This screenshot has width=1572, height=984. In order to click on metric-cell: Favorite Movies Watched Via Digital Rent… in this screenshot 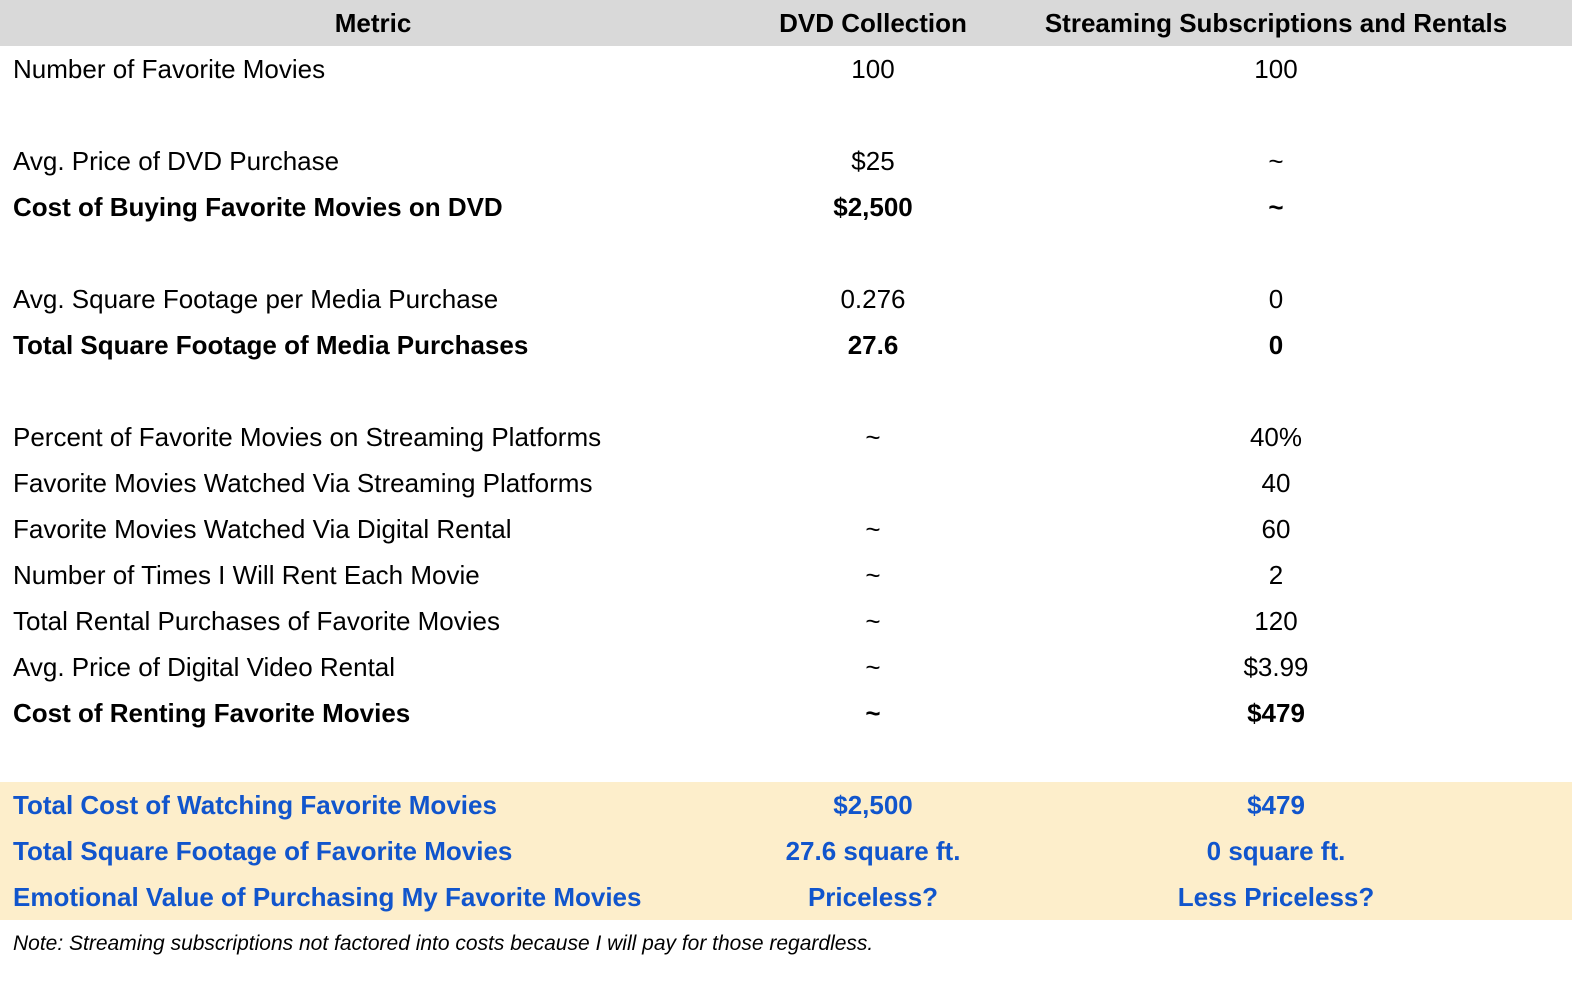, I will do `click(262, 528)`.